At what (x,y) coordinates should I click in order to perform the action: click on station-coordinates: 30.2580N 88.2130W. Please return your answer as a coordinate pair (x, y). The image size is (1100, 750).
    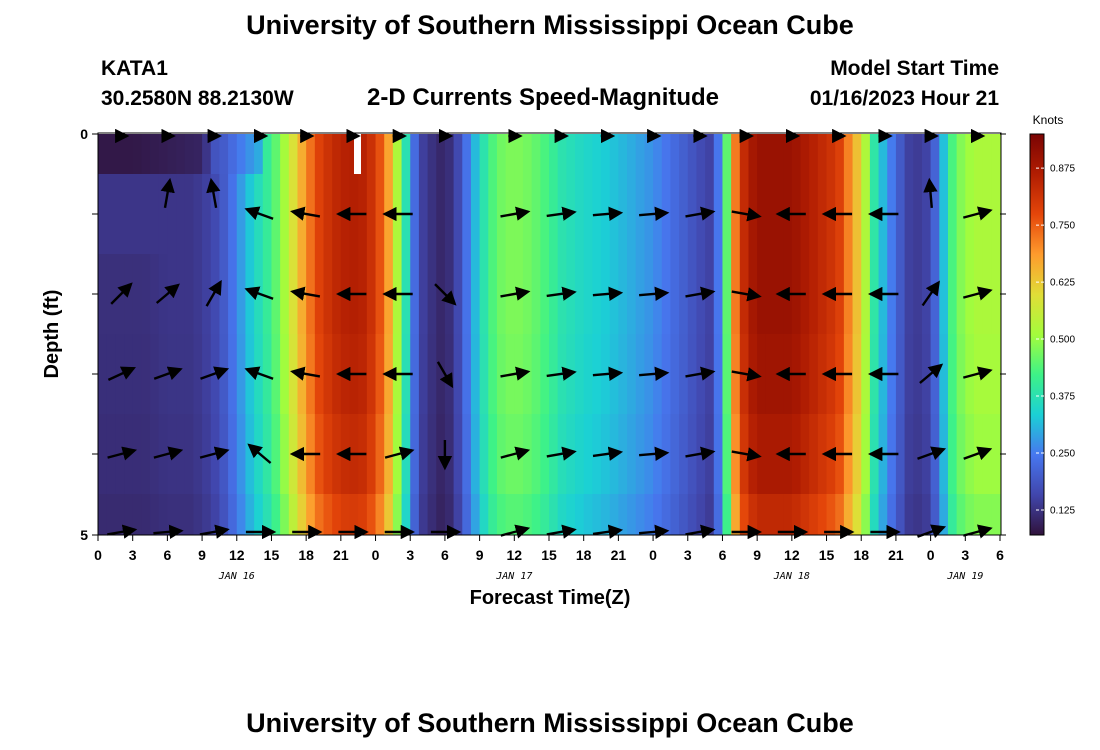
    Looking at the image, I should click on (197, 98).